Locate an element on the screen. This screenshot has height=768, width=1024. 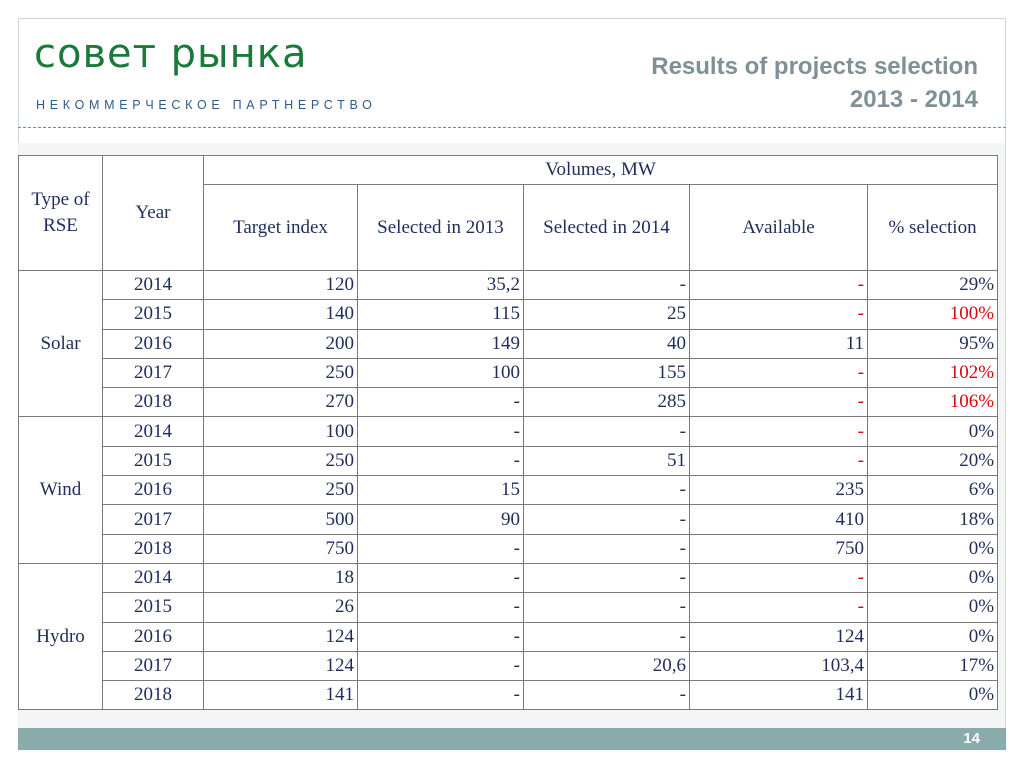
table-row: 2015 26- - -0% is located at coordinates (509, 607).